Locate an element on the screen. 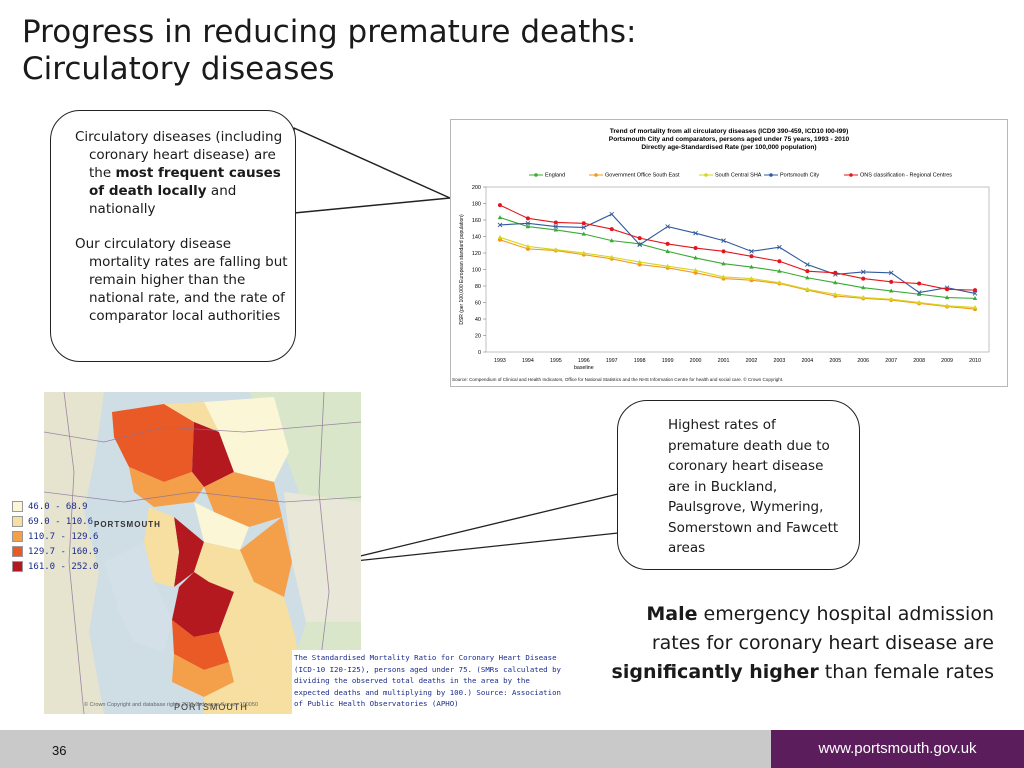 The height and width of the screenshot is (768, 1024). admission-bold1: Male is located at coordinates (672, 614).